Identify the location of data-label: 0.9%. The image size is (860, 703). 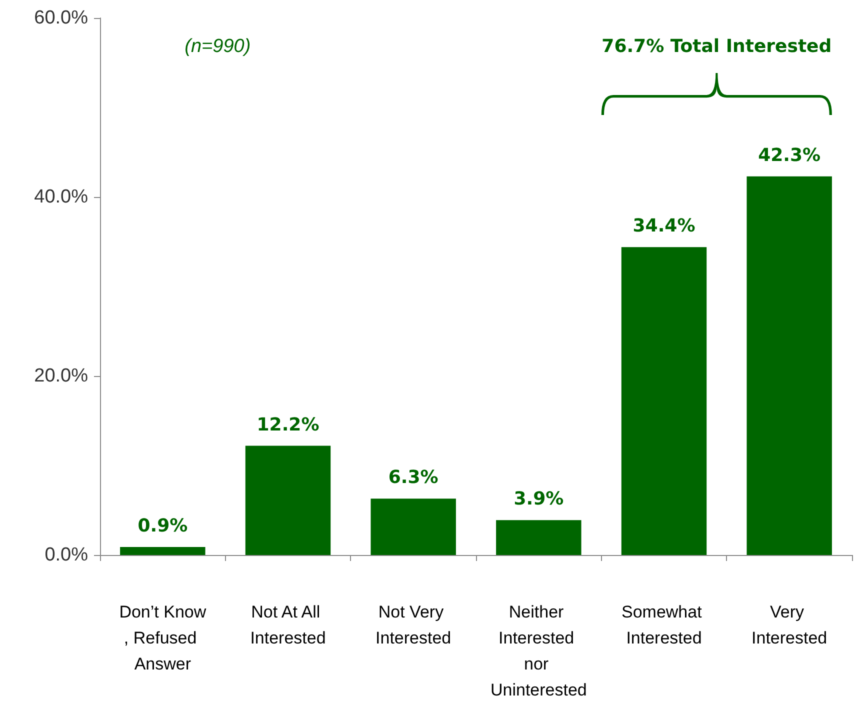
(163, 525).